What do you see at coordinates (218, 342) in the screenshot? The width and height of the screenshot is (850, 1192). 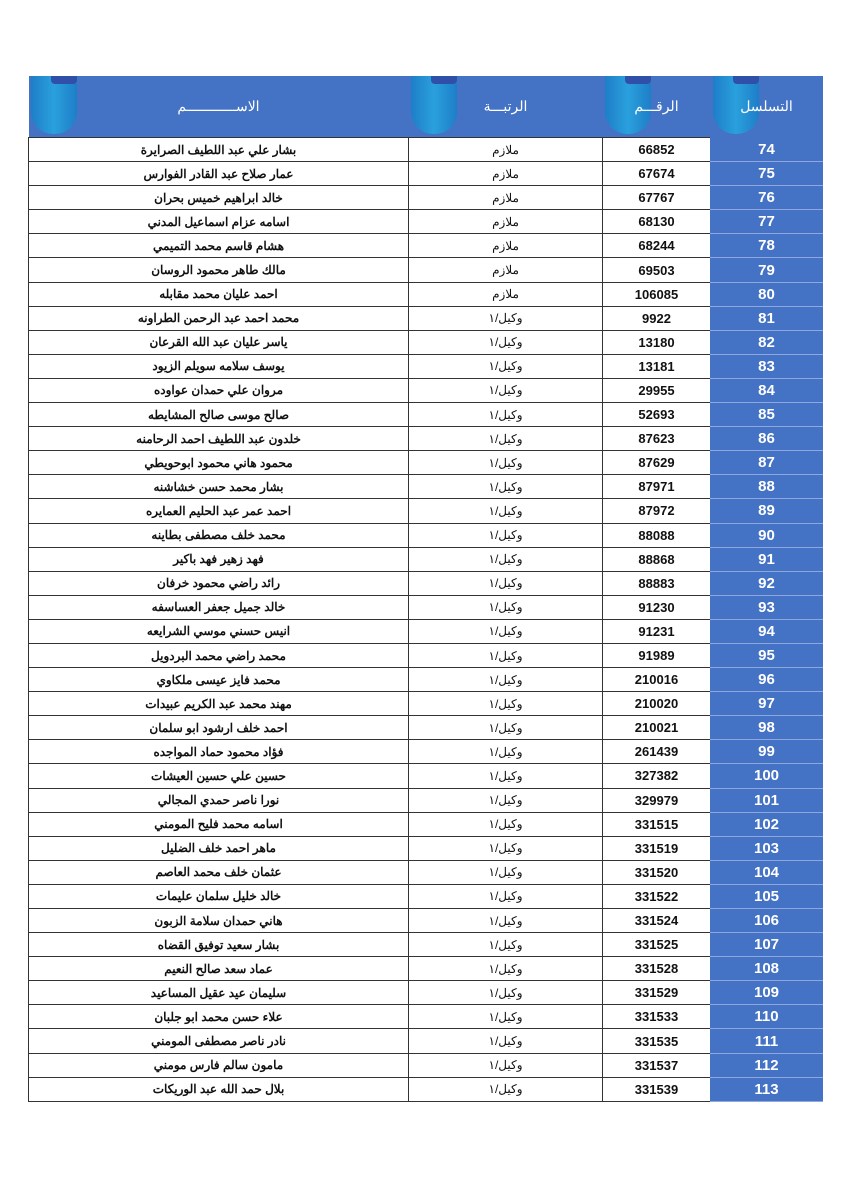 I see `name-cell: ياسر عليان عبد الله القرعان` at bounding box center [218, 342].